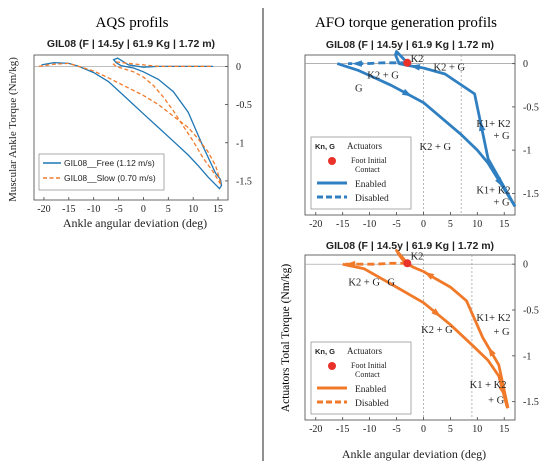  I want to click on y-axis-label: Muscular Ankle Torque (Nm/kg), so click(13, 129).